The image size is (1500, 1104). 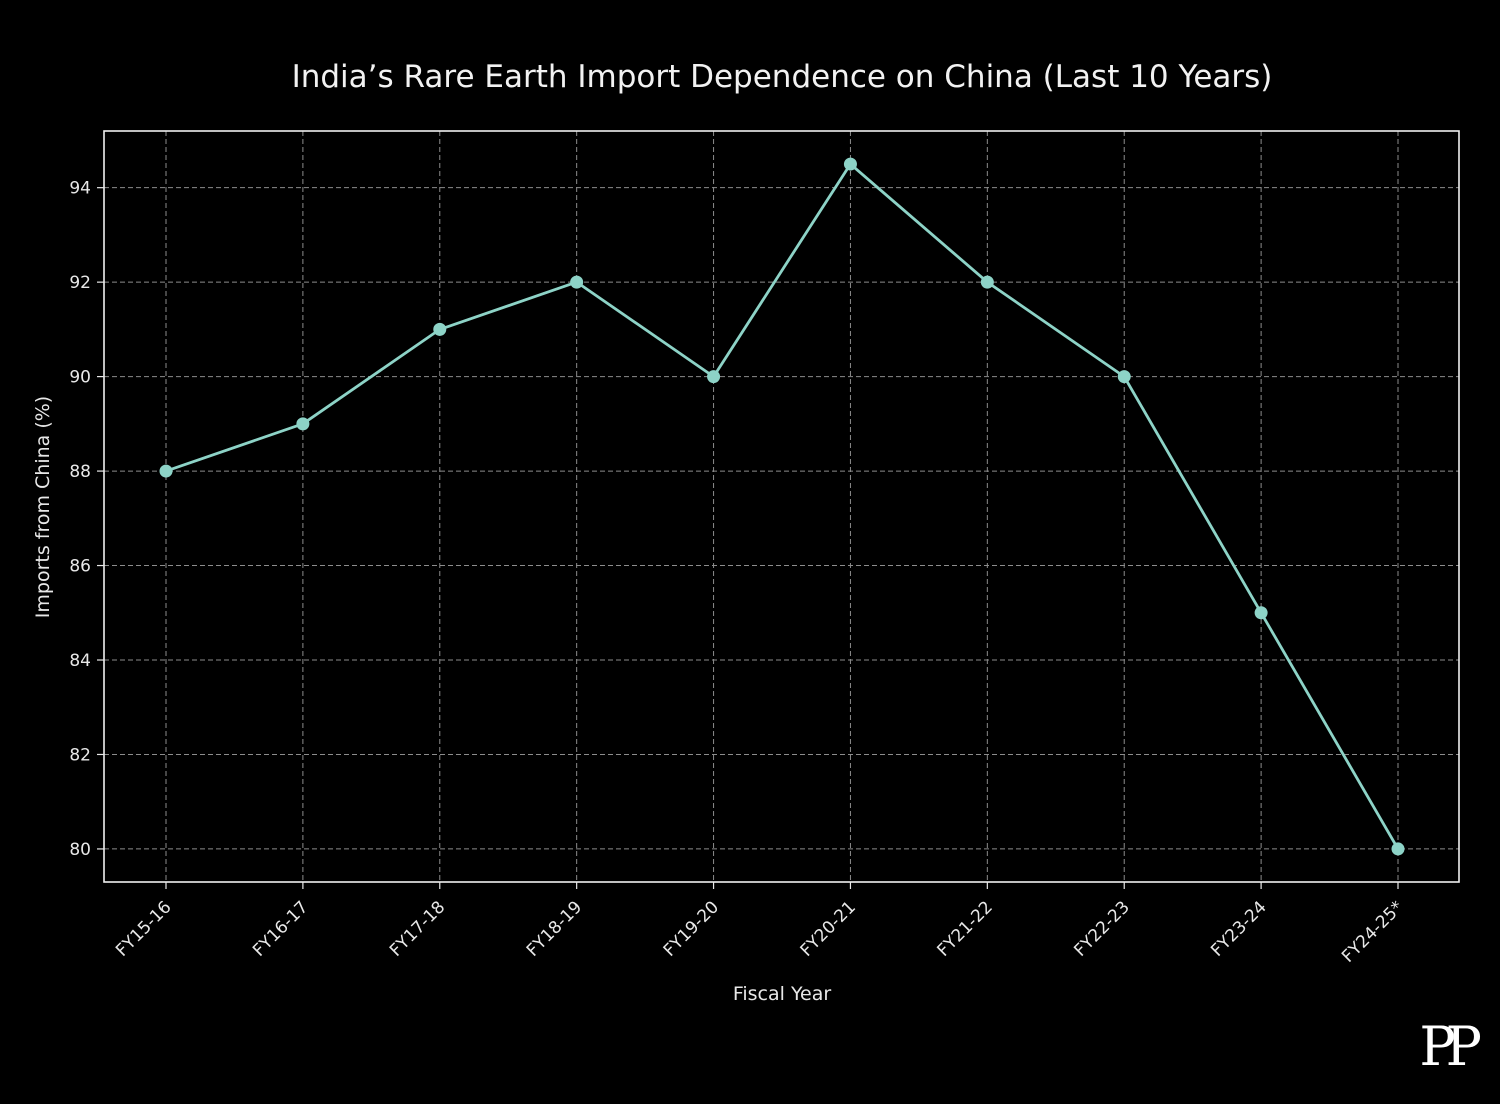 What do you see at coordinates (80, 755) in the screenshot?
I see `y-tick-label: 82` at bounding box center [80, 755].